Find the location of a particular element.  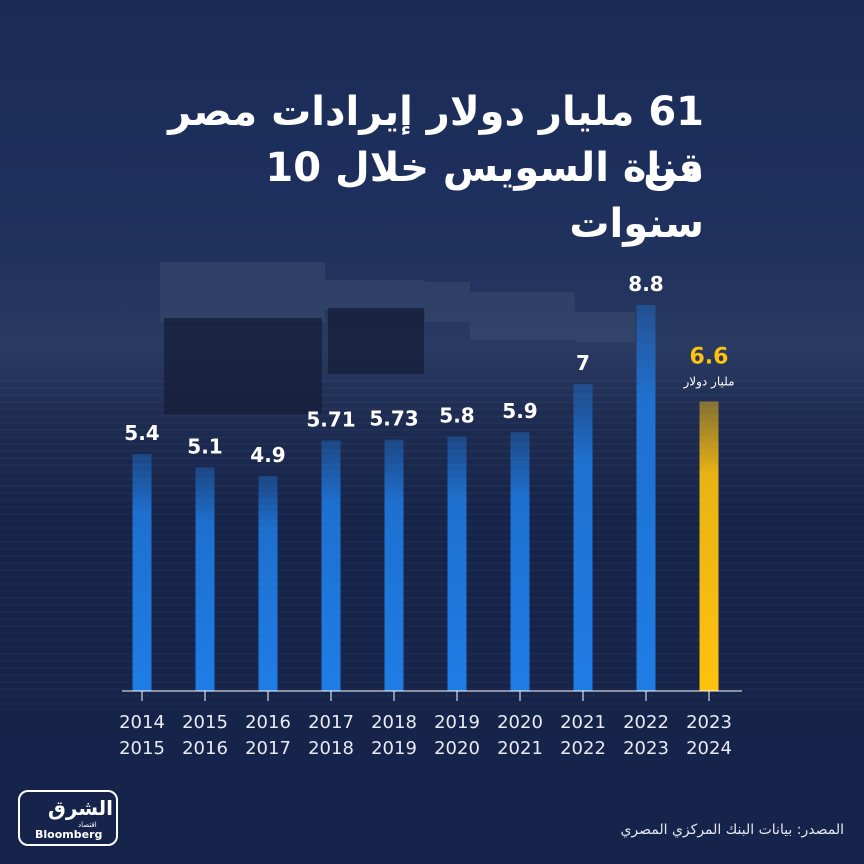

highlight-unit-label: مليار دولار is located at coordinates (708, 382).